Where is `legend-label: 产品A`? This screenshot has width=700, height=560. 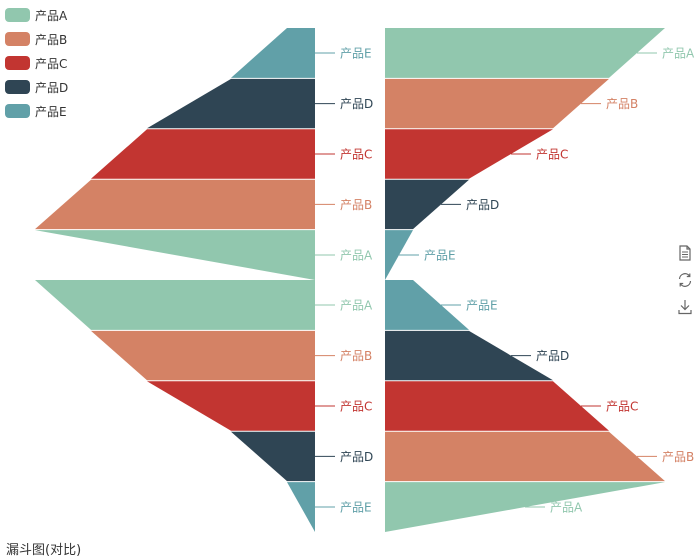 legend-label: 产品A is located at coordinates (51, 15).